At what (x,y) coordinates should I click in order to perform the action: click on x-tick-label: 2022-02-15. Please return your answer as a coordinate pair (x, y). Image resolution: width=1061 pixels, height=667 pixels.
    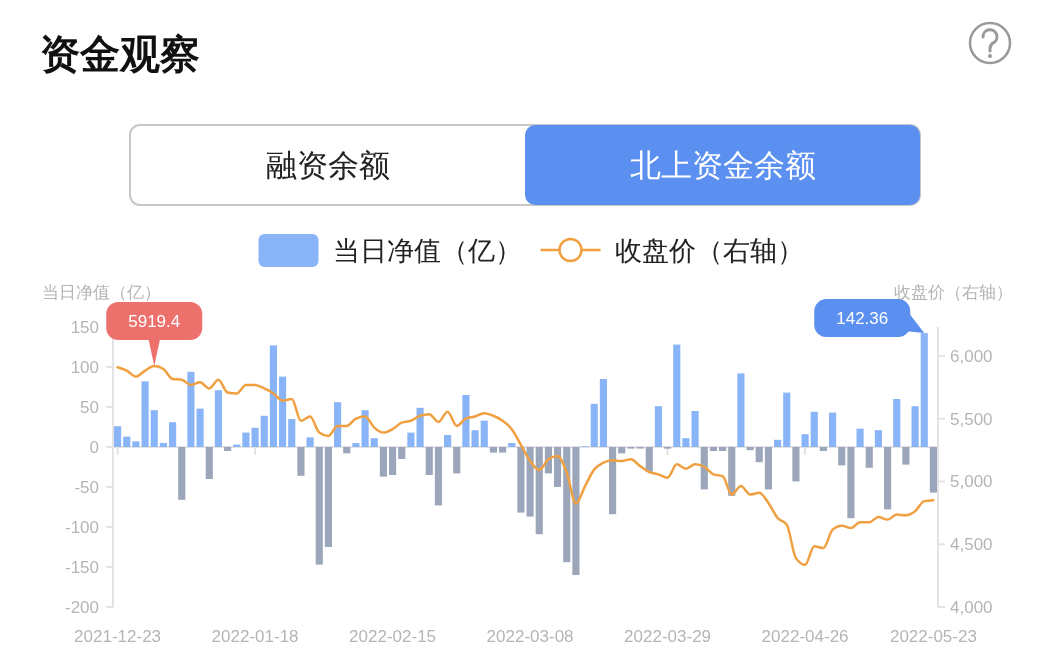
    Looking at the image, I should click on (393, 636).